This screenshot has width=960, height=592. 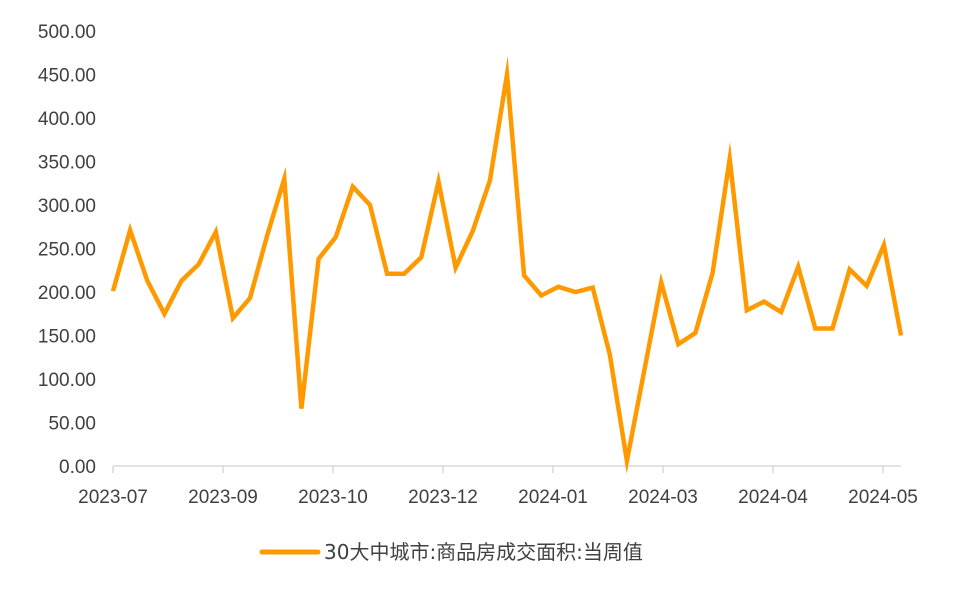 I want to click on y-tick-label: 150.00, so click(x=67, y=337).